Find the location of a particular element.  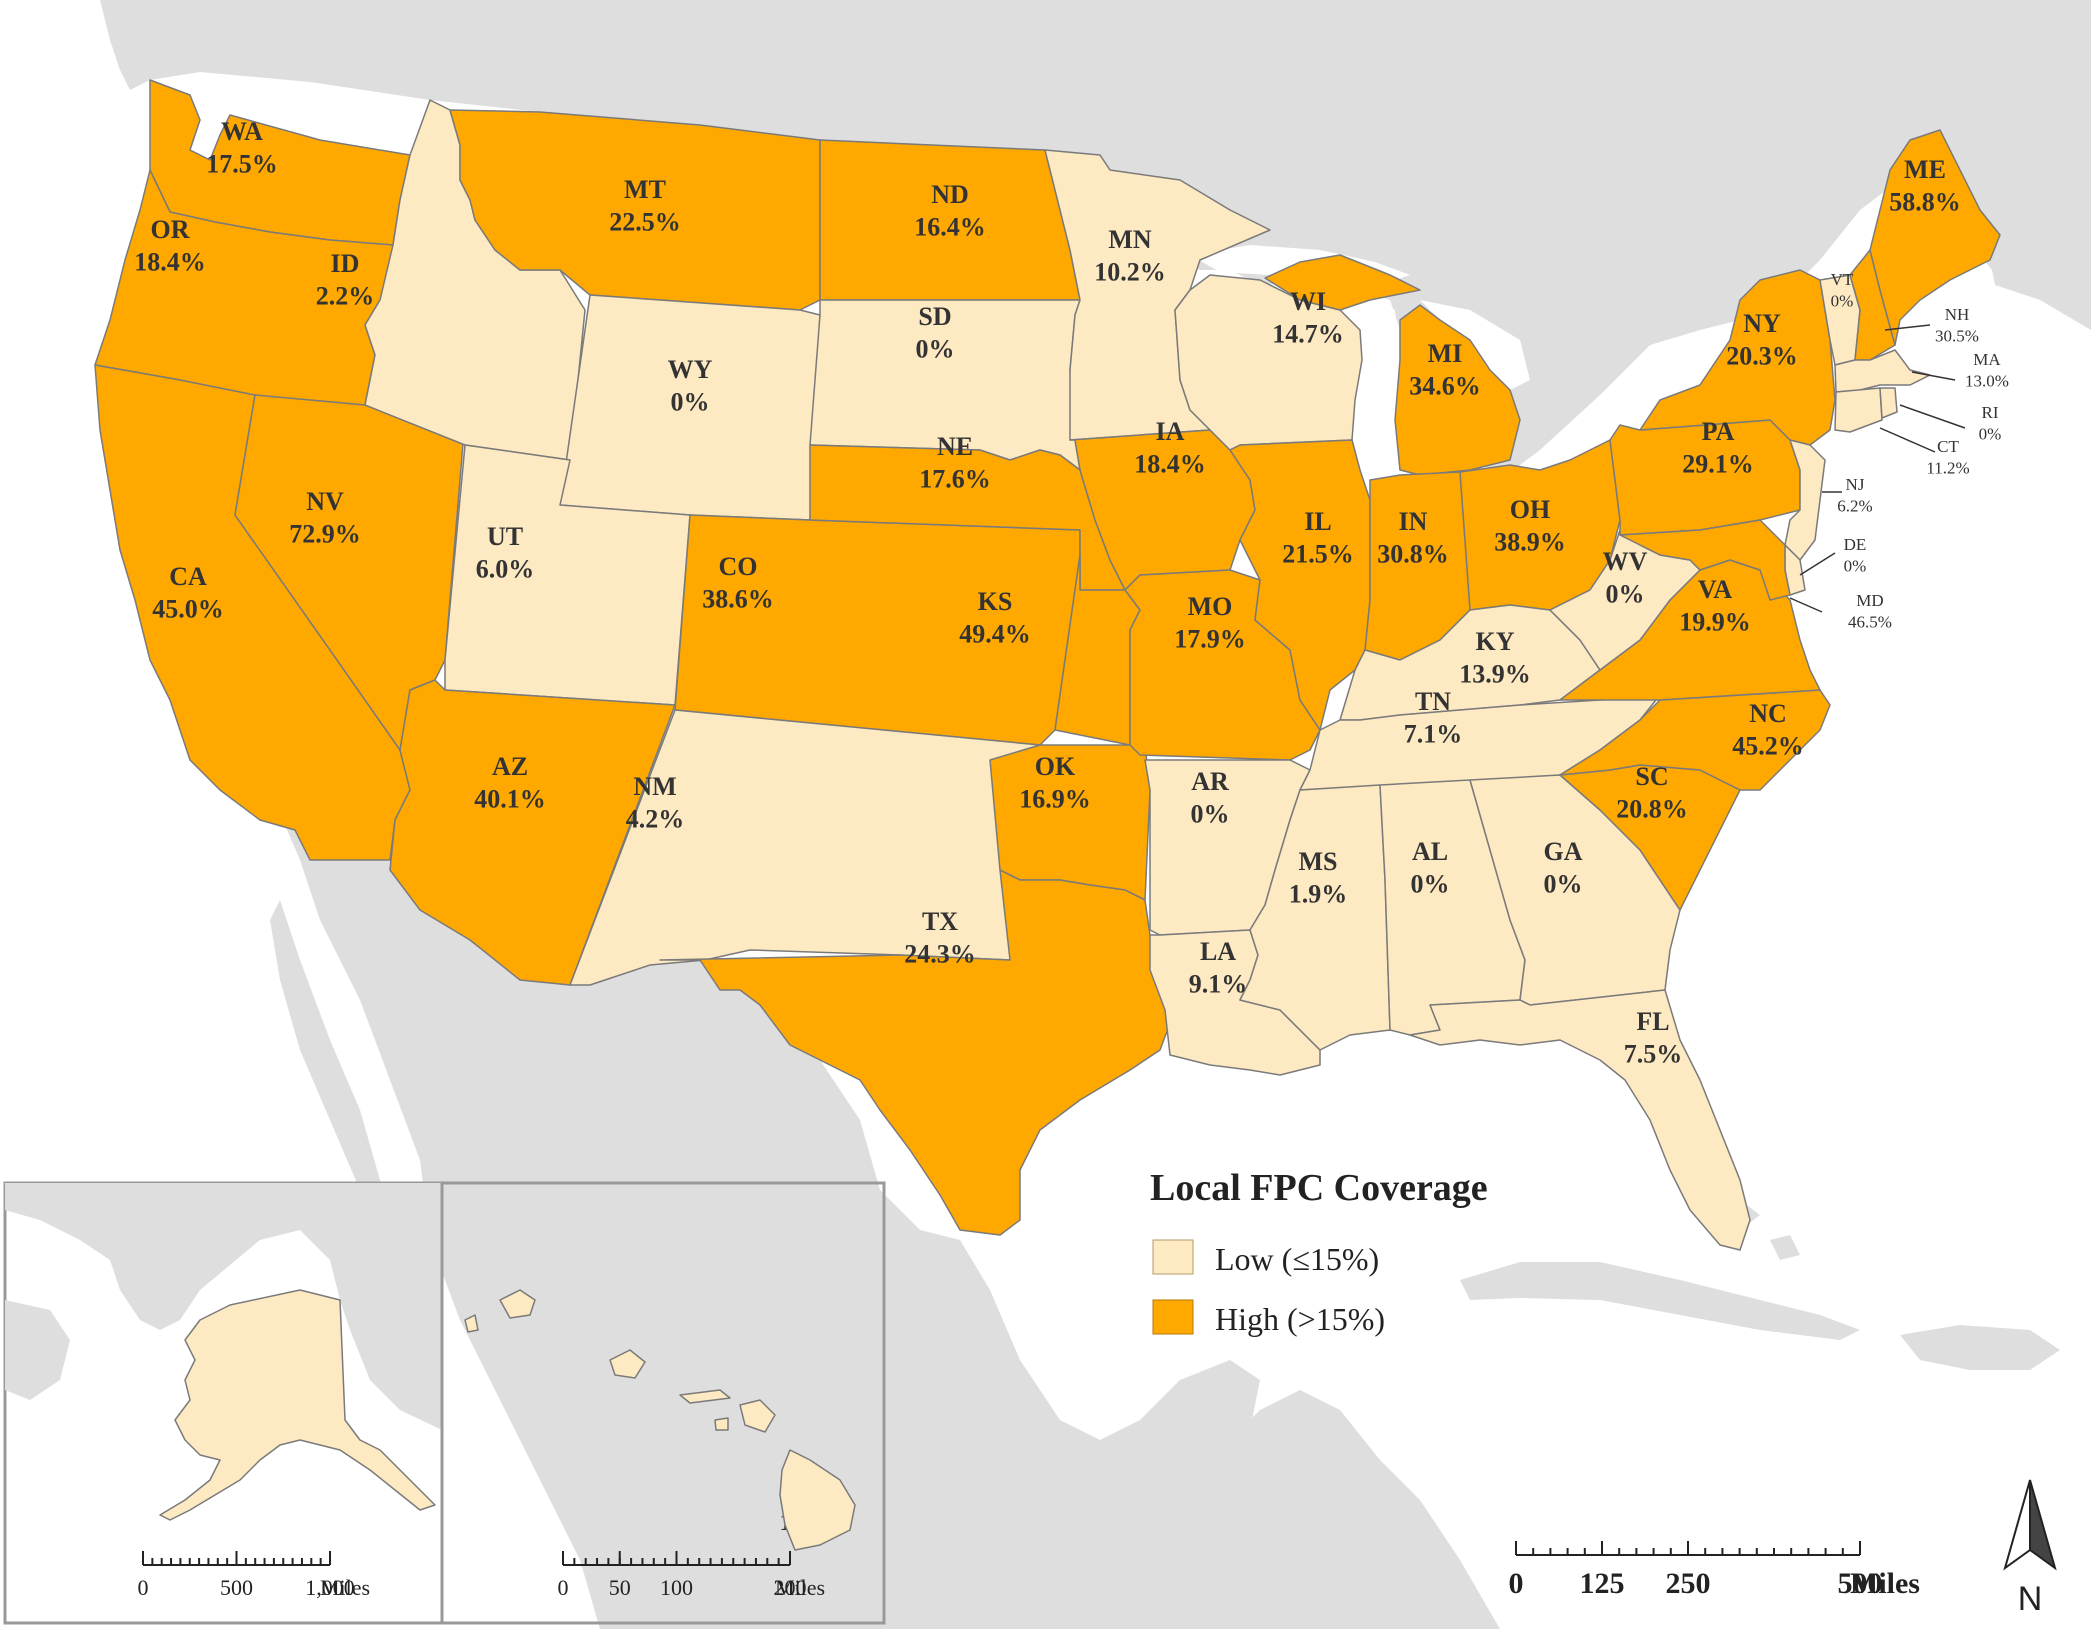

state-wi is located at coordinates (1268, 362).